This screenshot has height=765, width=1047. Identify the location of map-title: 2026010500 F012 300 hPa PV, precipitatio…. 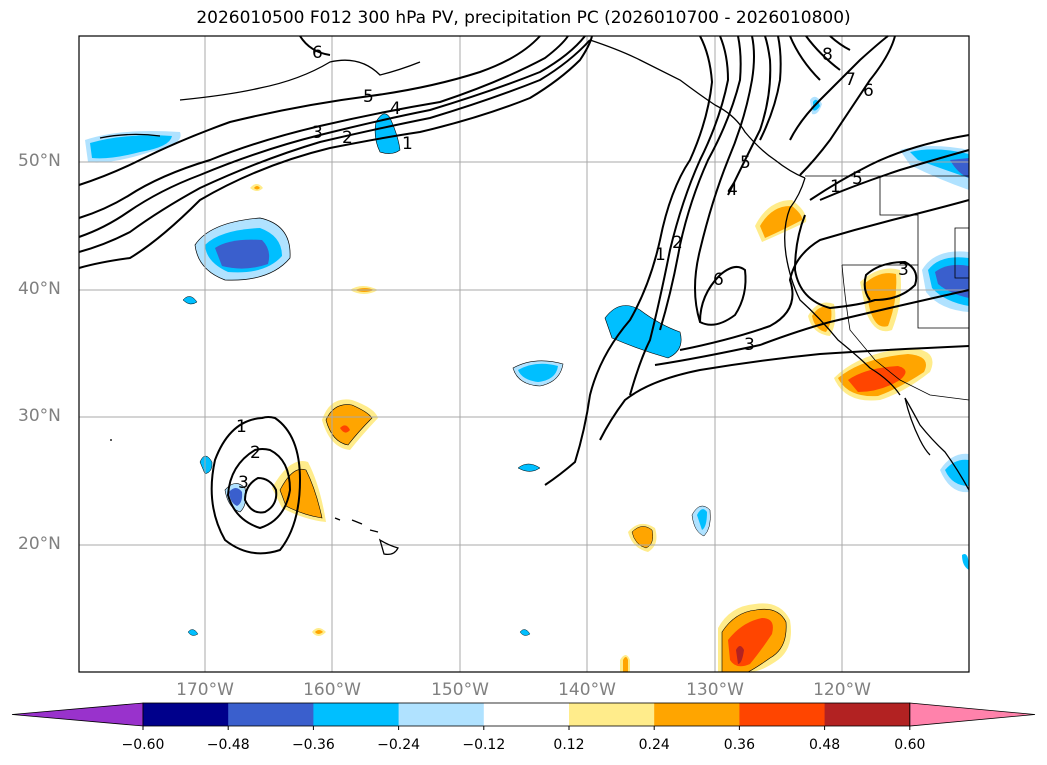
(523, 18).